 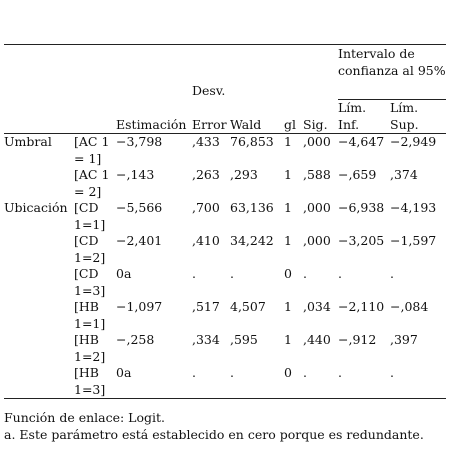 I want to click on estimacion-header: Estimación, so click(x=154, y=116).